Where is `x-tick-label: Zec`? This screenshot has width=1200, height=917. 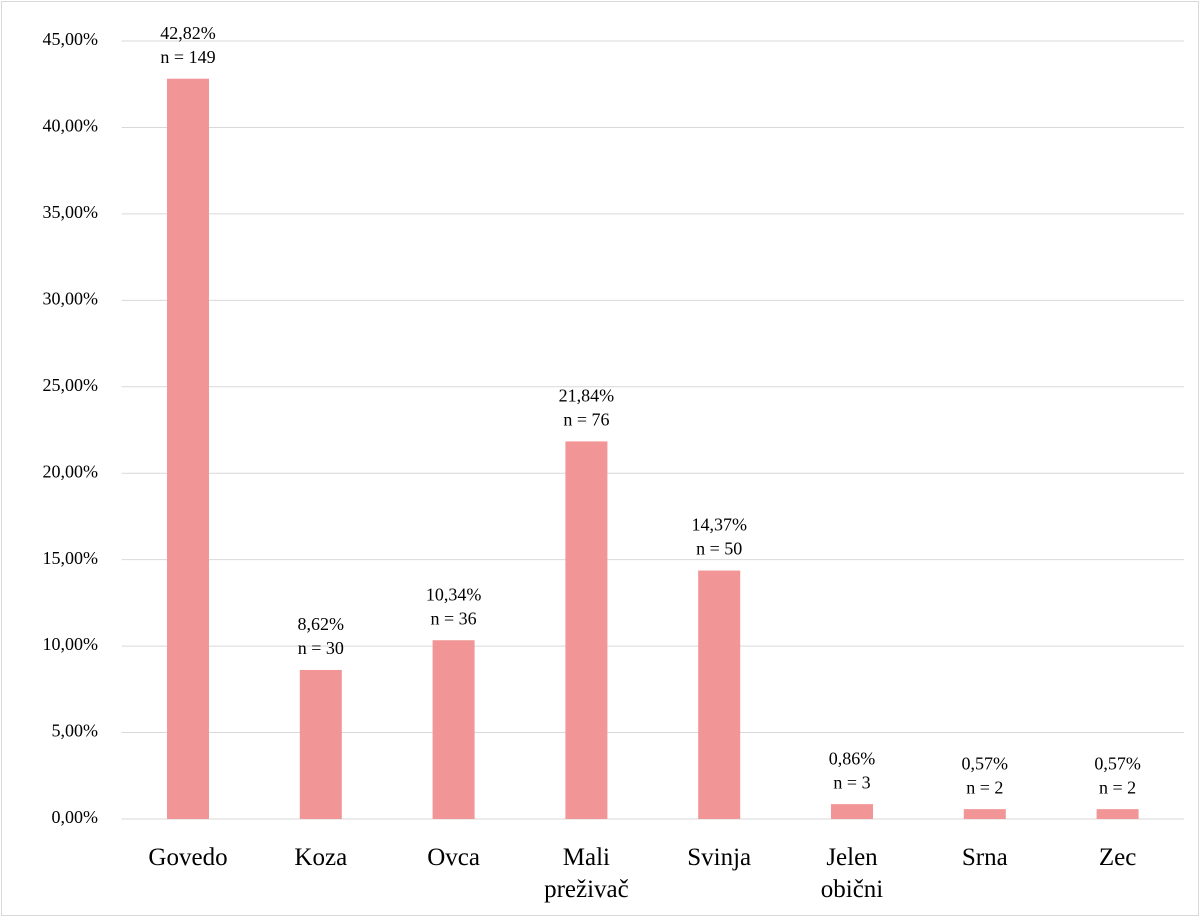
x-tick-label: Zec is located at coordinates (1117, 857).